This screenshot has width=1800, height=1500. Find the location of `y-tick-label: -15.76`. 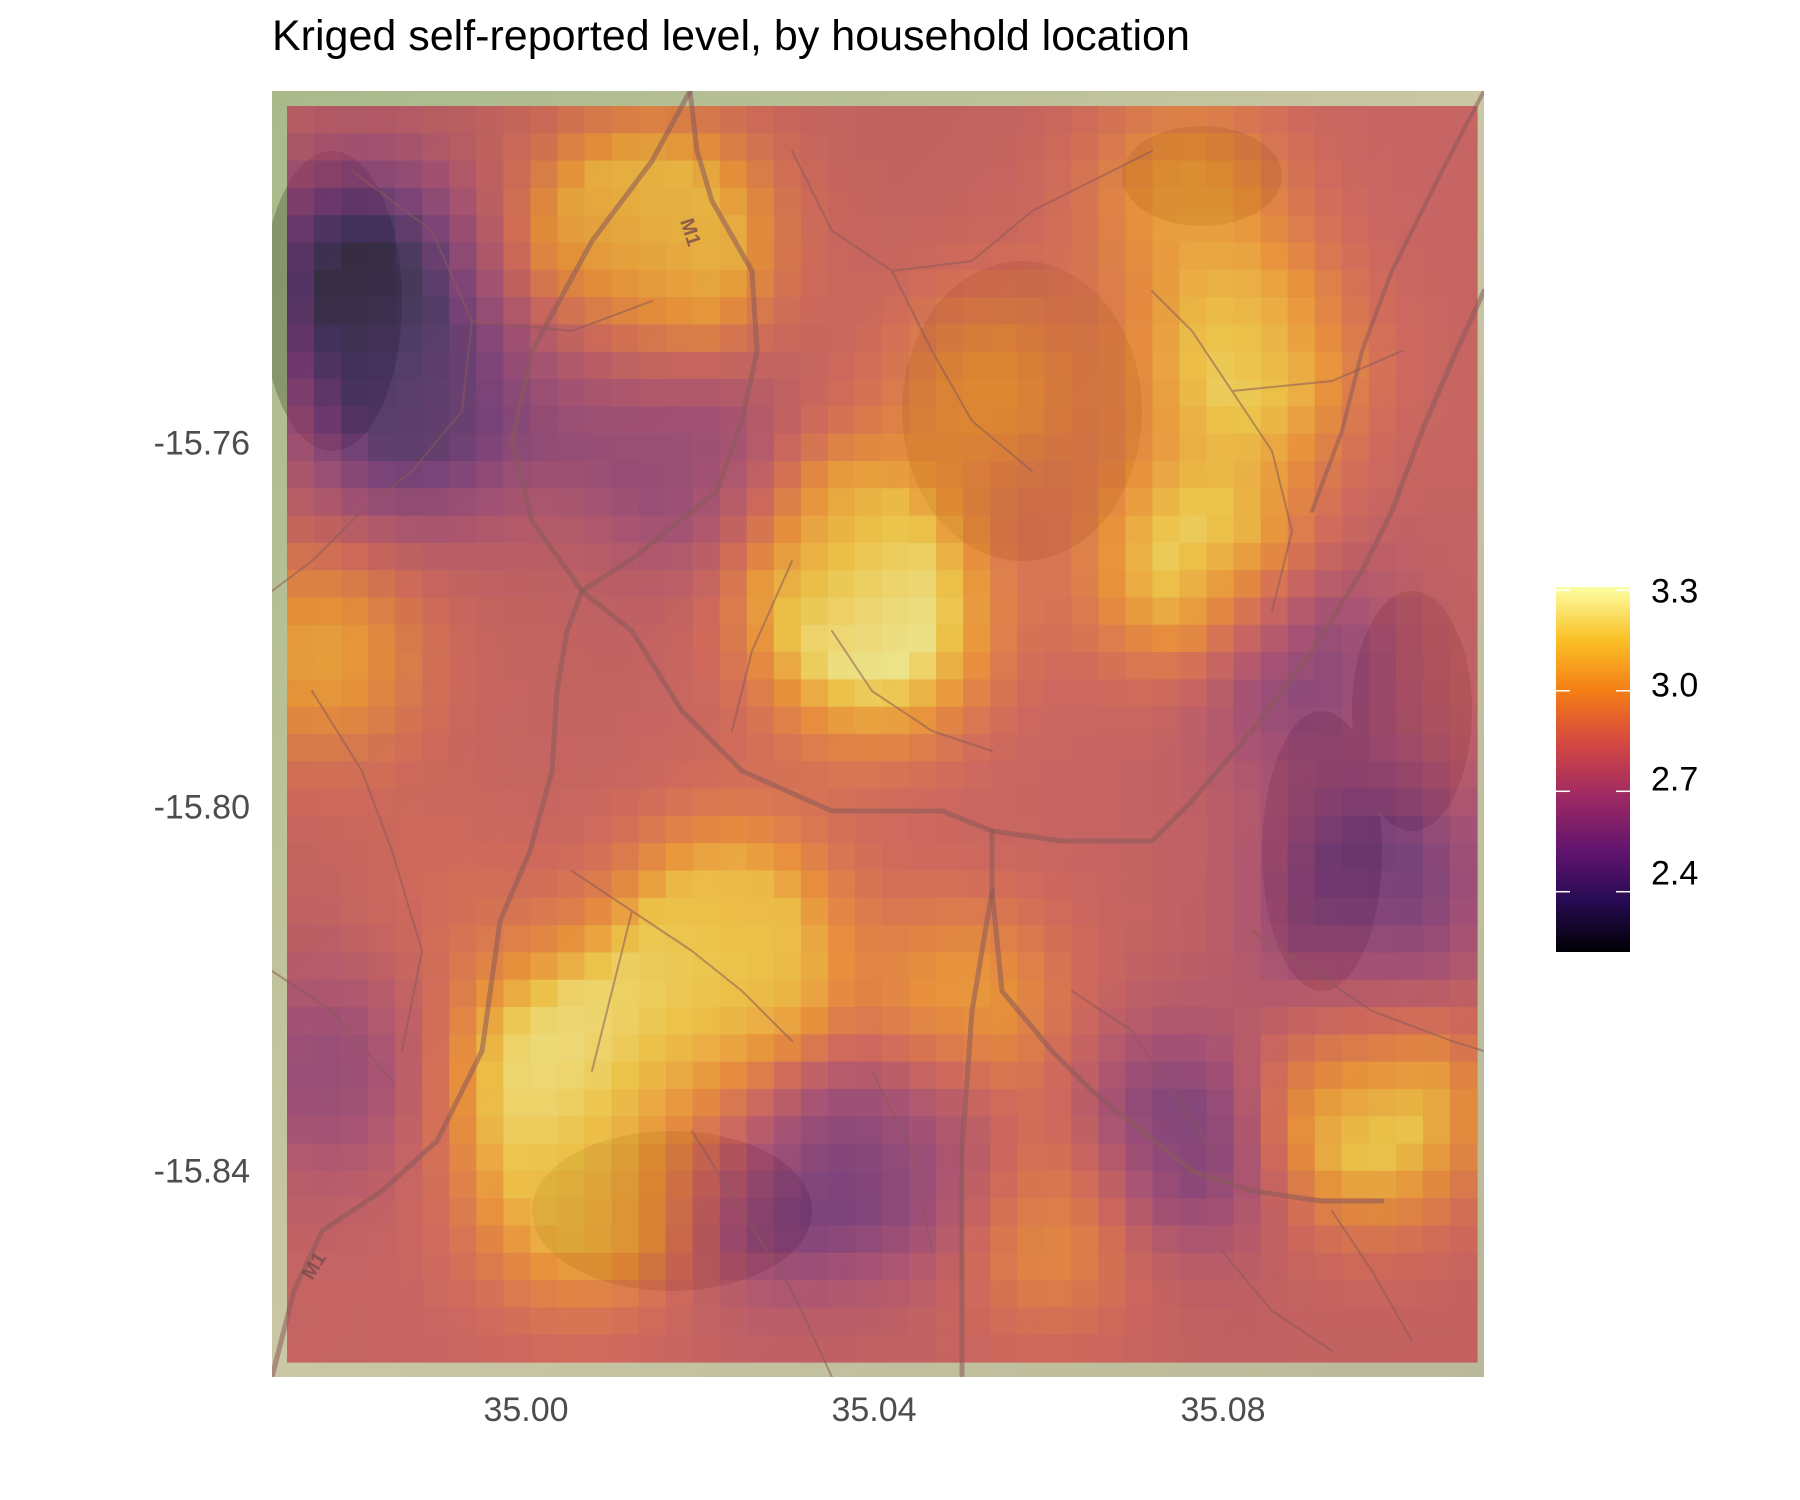

y-tick-label: -15.76 is located at coordinates (201, 443).